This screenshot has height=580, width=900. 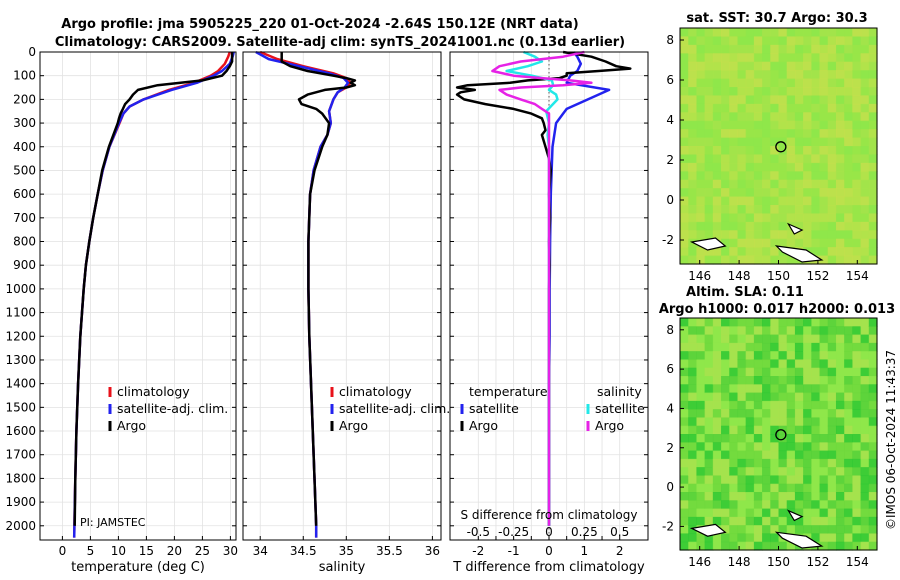 I want to click on x-tick-label: 36, so click(x=432, y=551).